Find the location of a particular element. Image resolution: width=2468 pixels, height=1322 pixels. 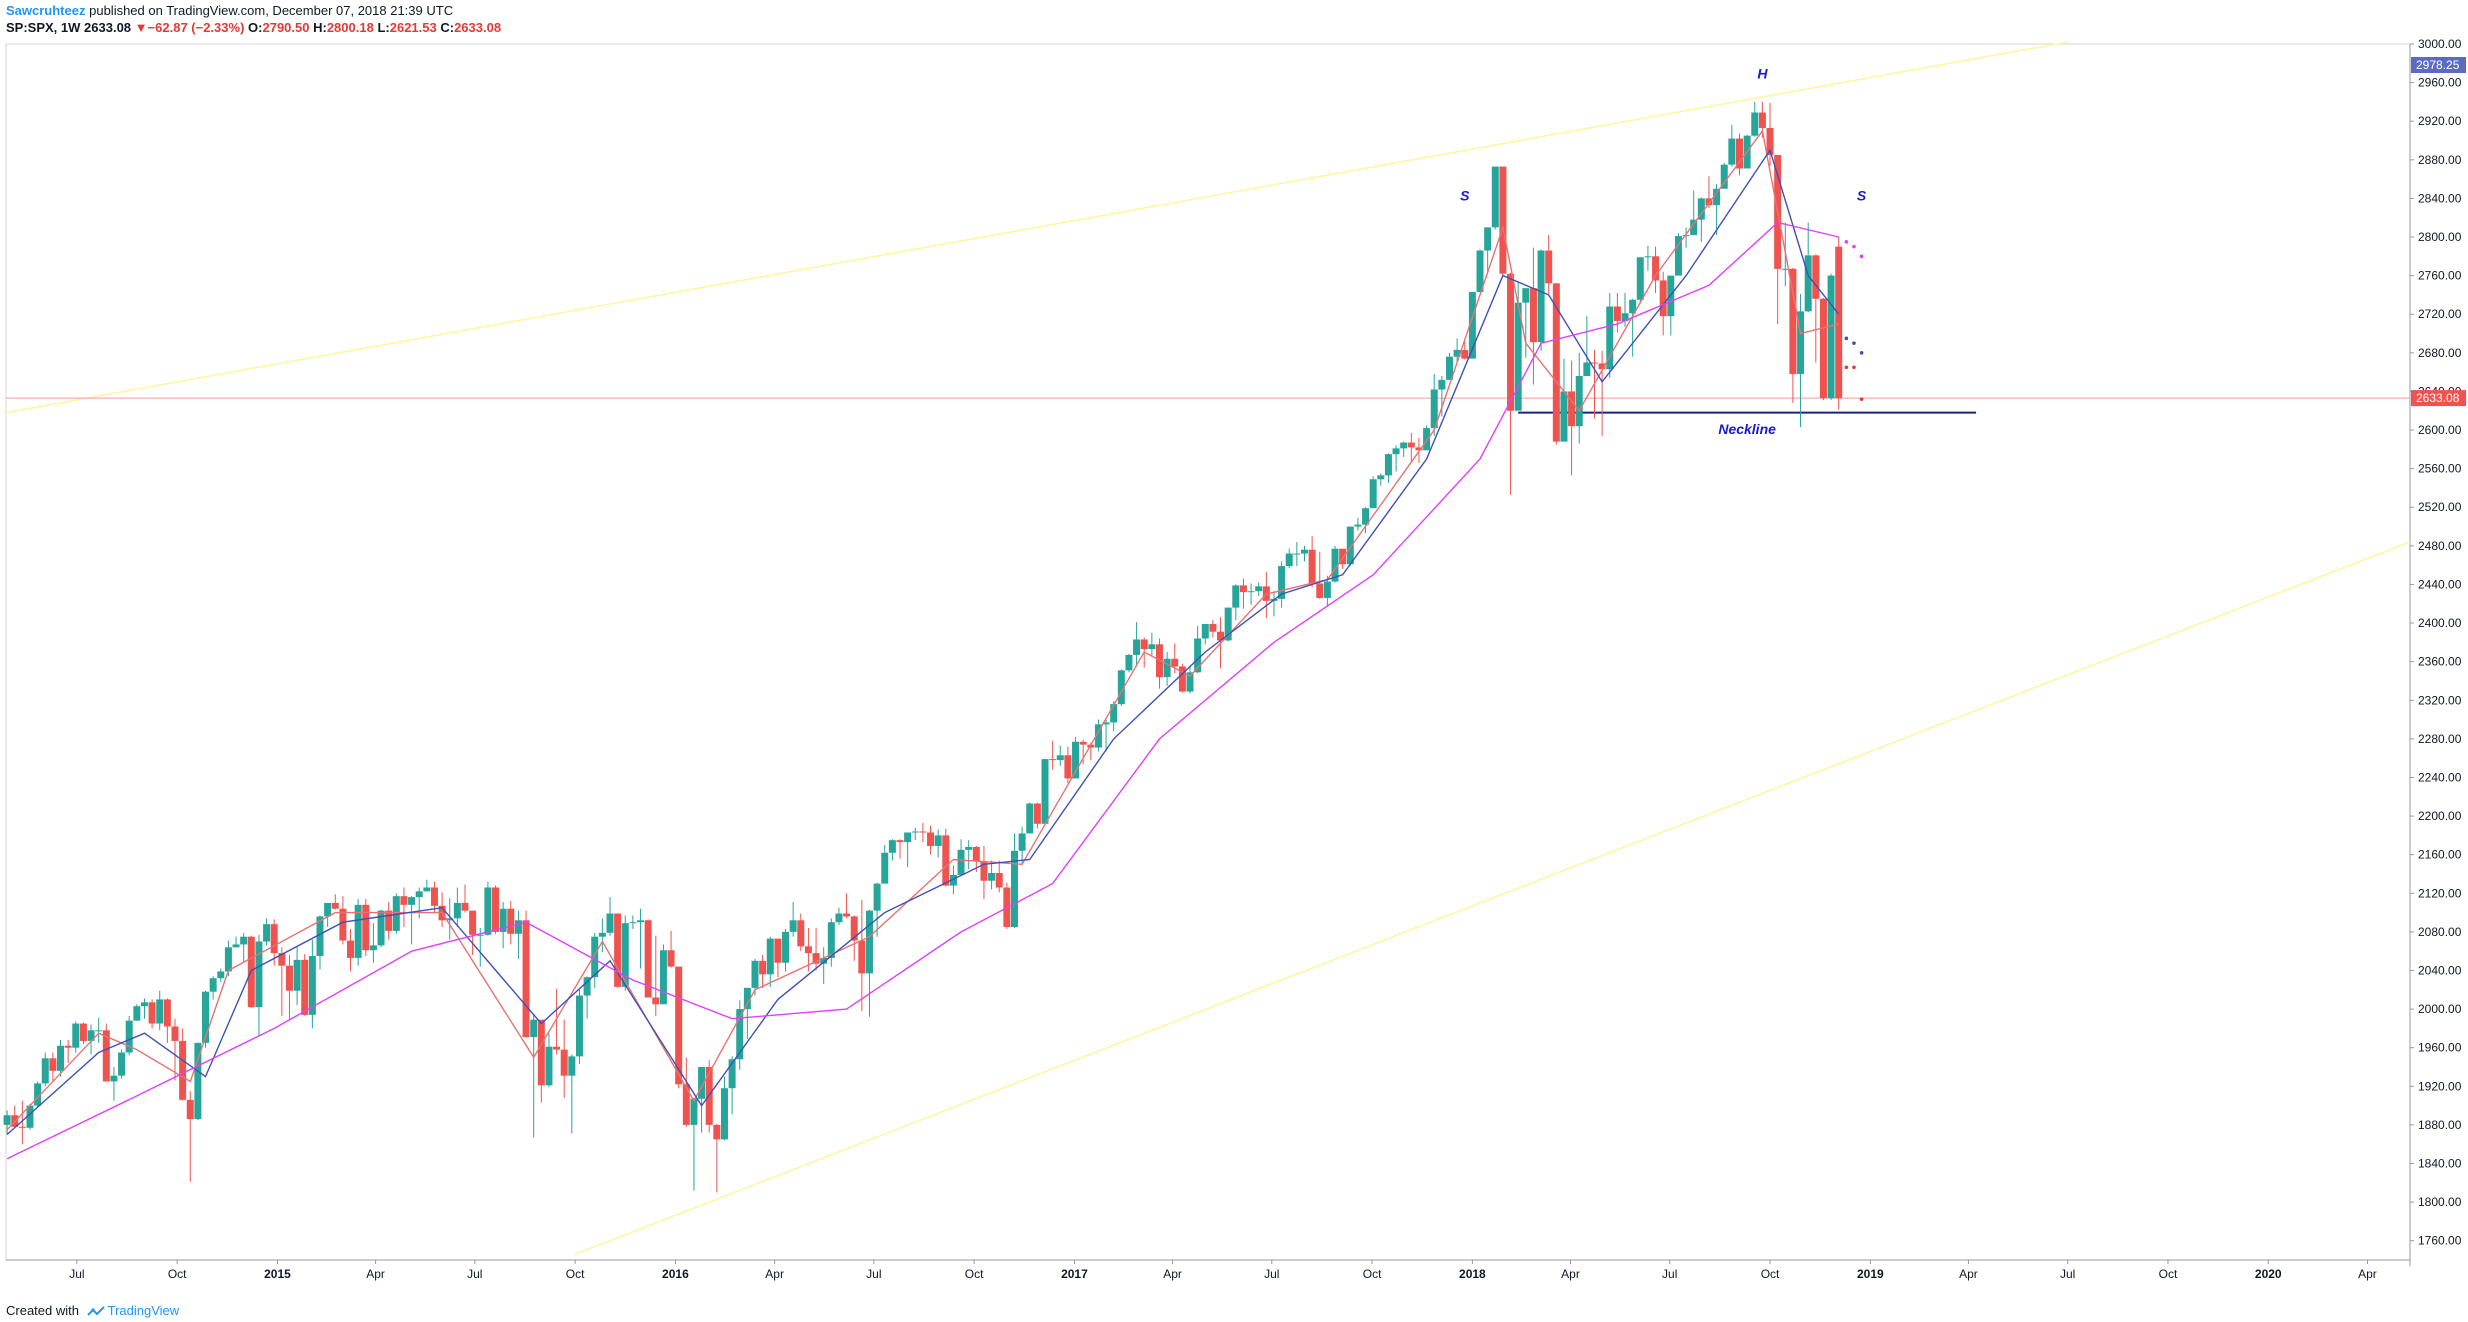

price-tick-label: 2920.00 is located at coordinates (2440, 121).